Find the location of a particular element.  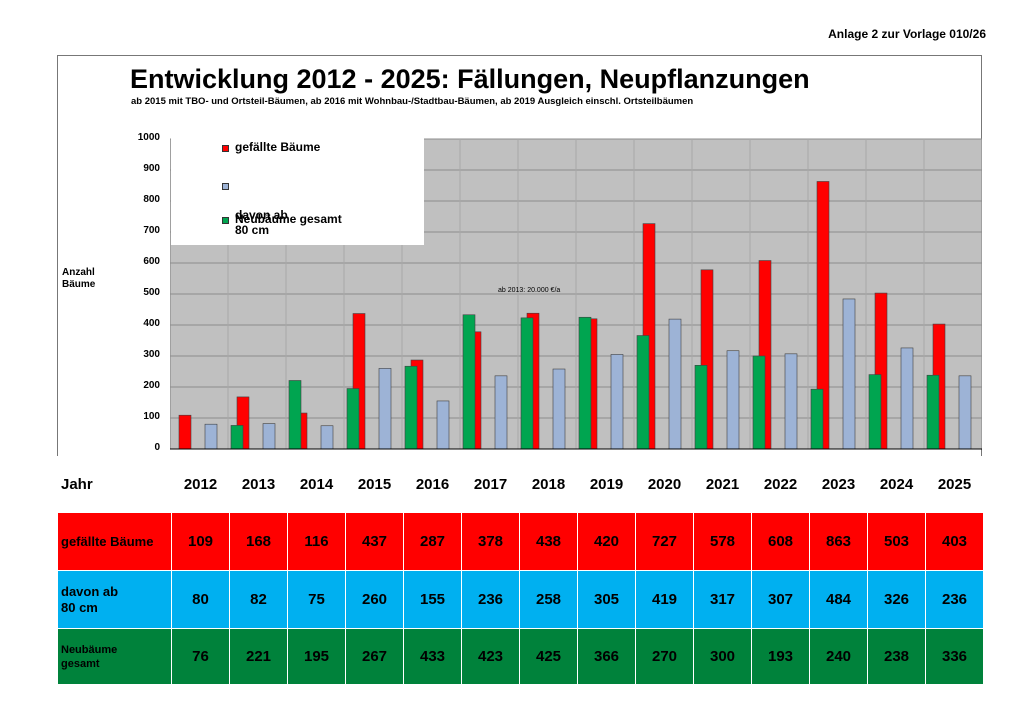

table-value-cell: 195 is located at coordinates (316, 656).